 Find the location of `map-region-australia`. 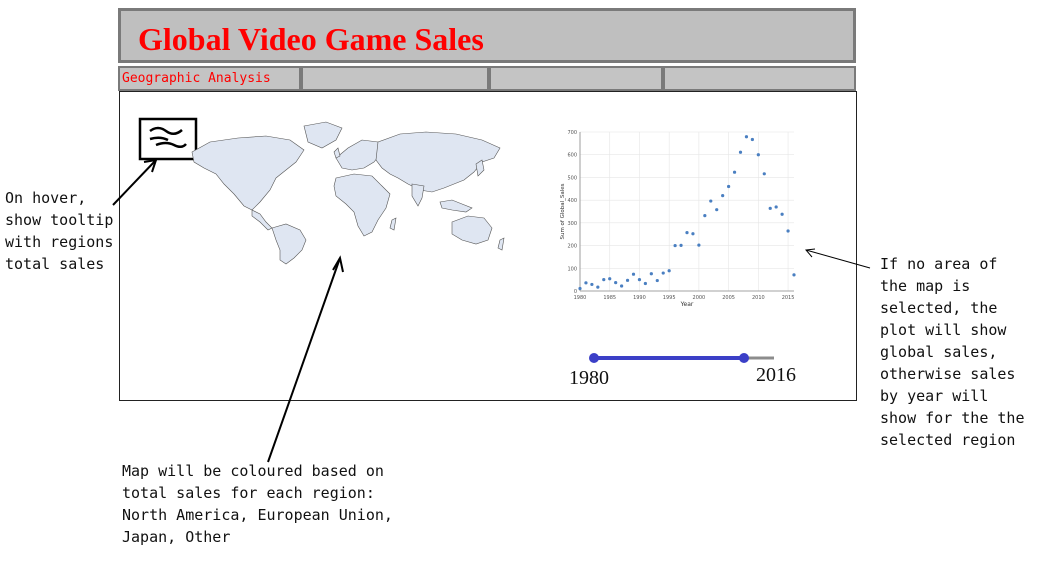

map-region-australia is located at coordinates (472, 230).